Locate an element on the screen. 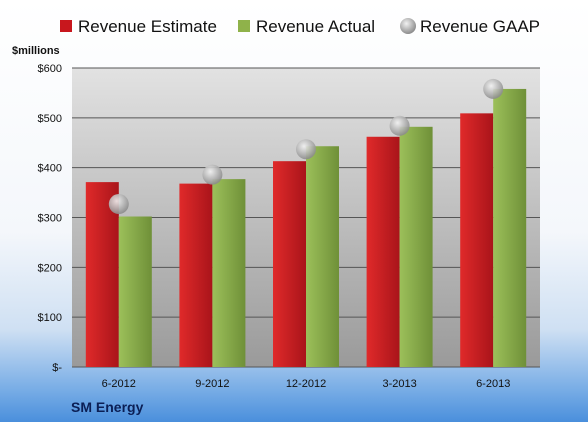 Image resolution: width=588 pixels, height=422 pixels. y-tick-label: $500 is located at coordinates (50, 119).